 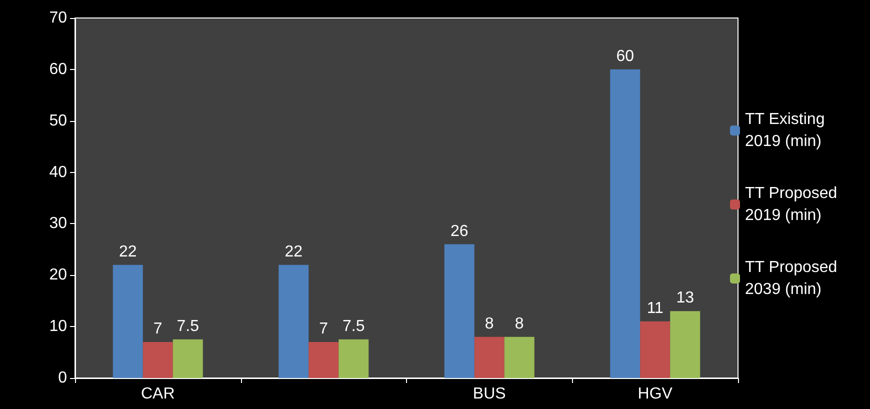 I want to click on x-tick-label: BUS, so click(x=489, y=394).